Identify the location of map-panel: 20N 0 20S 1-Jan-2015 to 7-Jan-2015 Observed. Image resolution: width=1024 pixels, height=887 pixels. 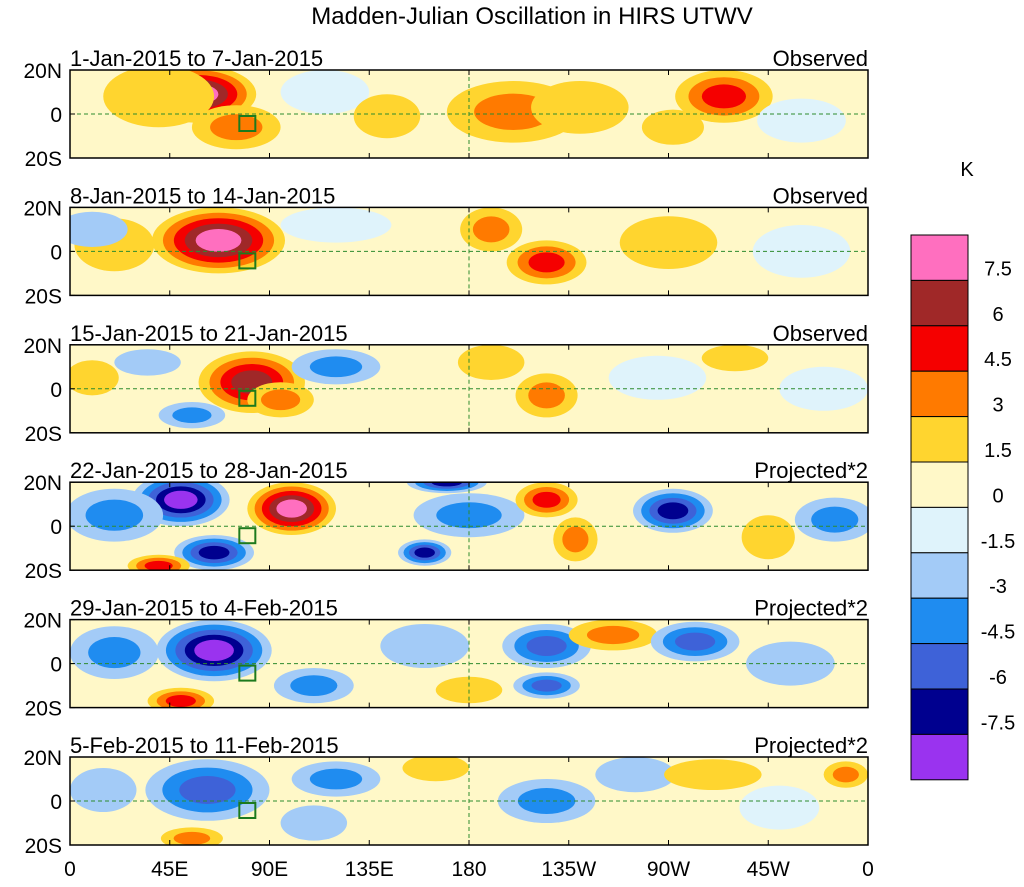
(446, 108).